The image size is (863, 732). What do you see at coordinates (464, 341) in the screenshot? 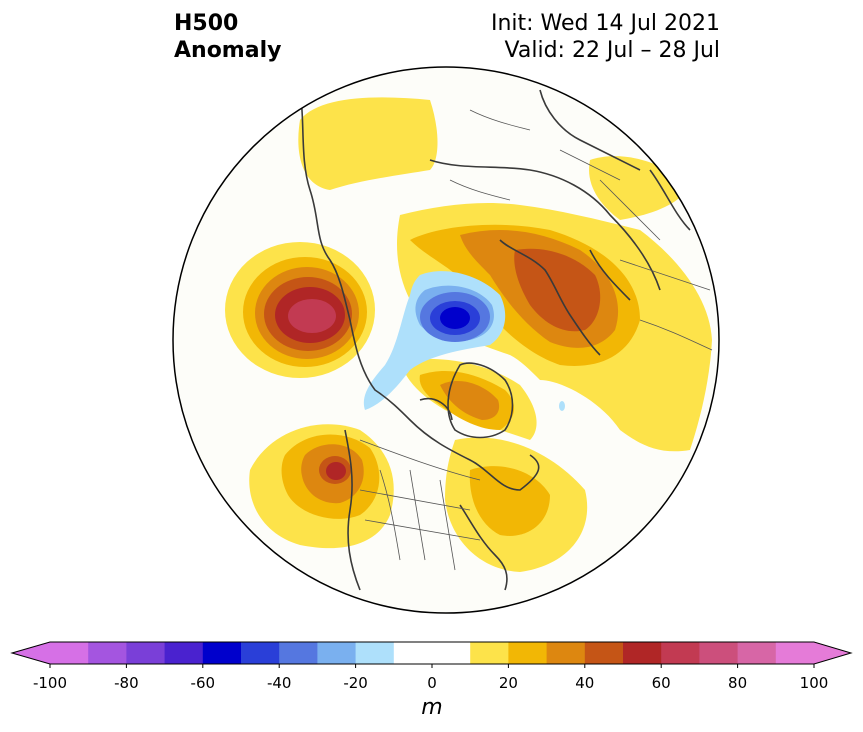
I see `negative-anomaly` at bounding box center [464, 341].